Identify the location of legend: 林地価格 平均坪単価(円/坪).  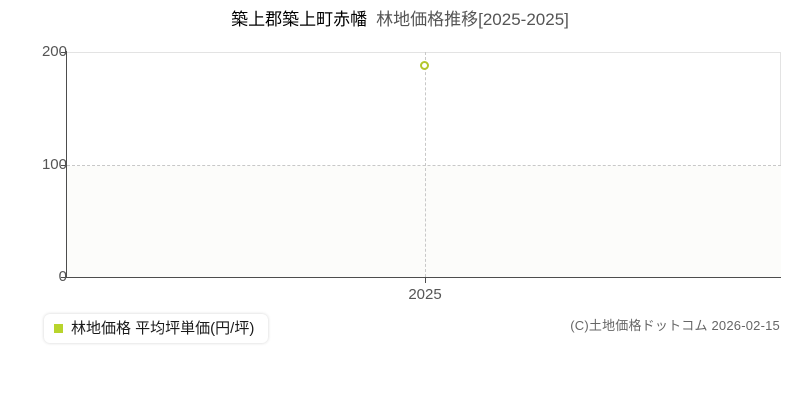
(156, 328).